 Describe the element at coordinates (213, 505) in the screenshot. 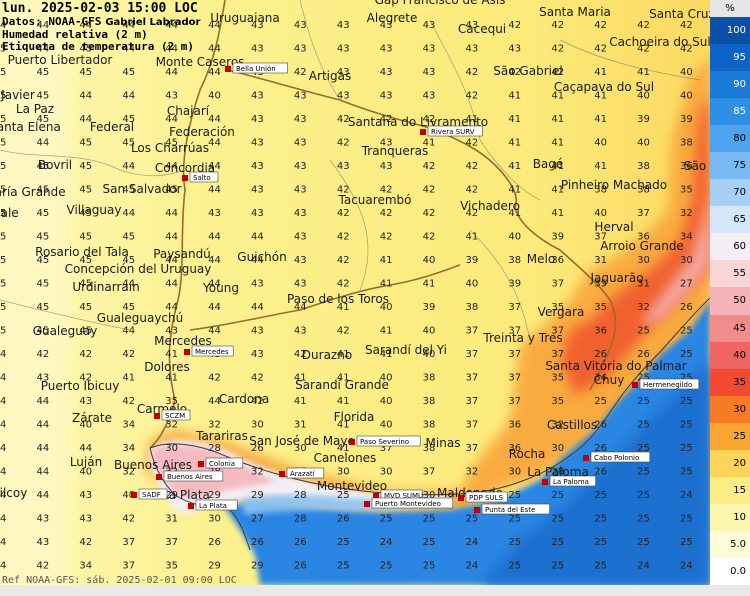

I see `station-marker: La Plata` at that location.